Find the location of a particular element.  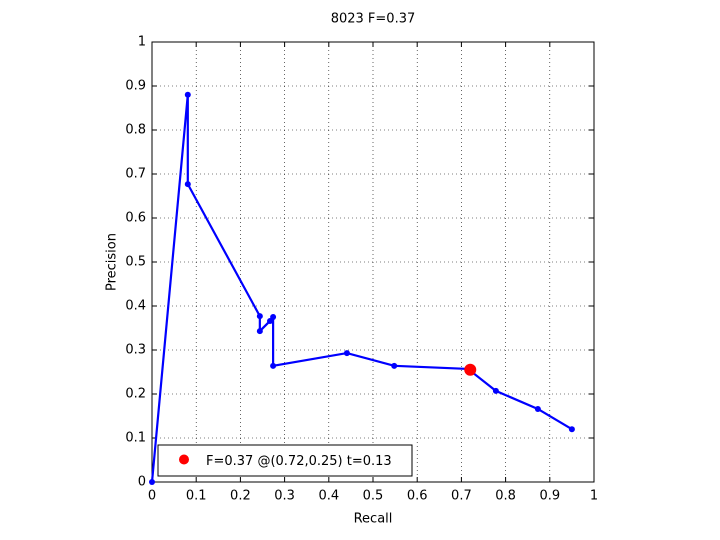

x-tick-label: 0 is located at coordinates (152, 496).